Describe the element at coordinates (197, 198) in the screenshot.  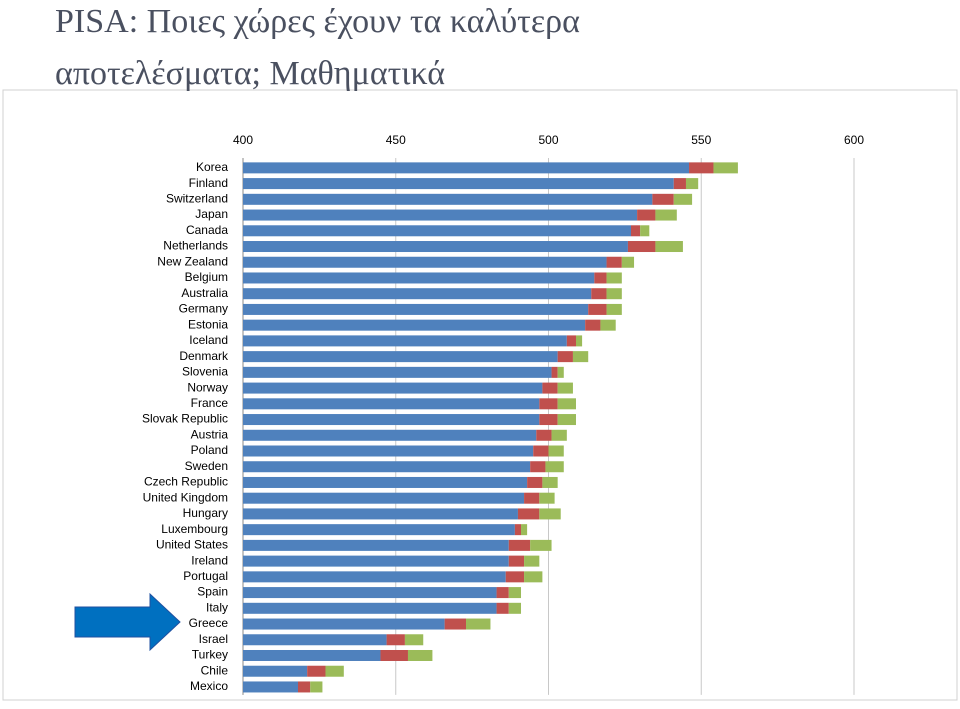
I see `y-tick-label: Switzerland` at that location.